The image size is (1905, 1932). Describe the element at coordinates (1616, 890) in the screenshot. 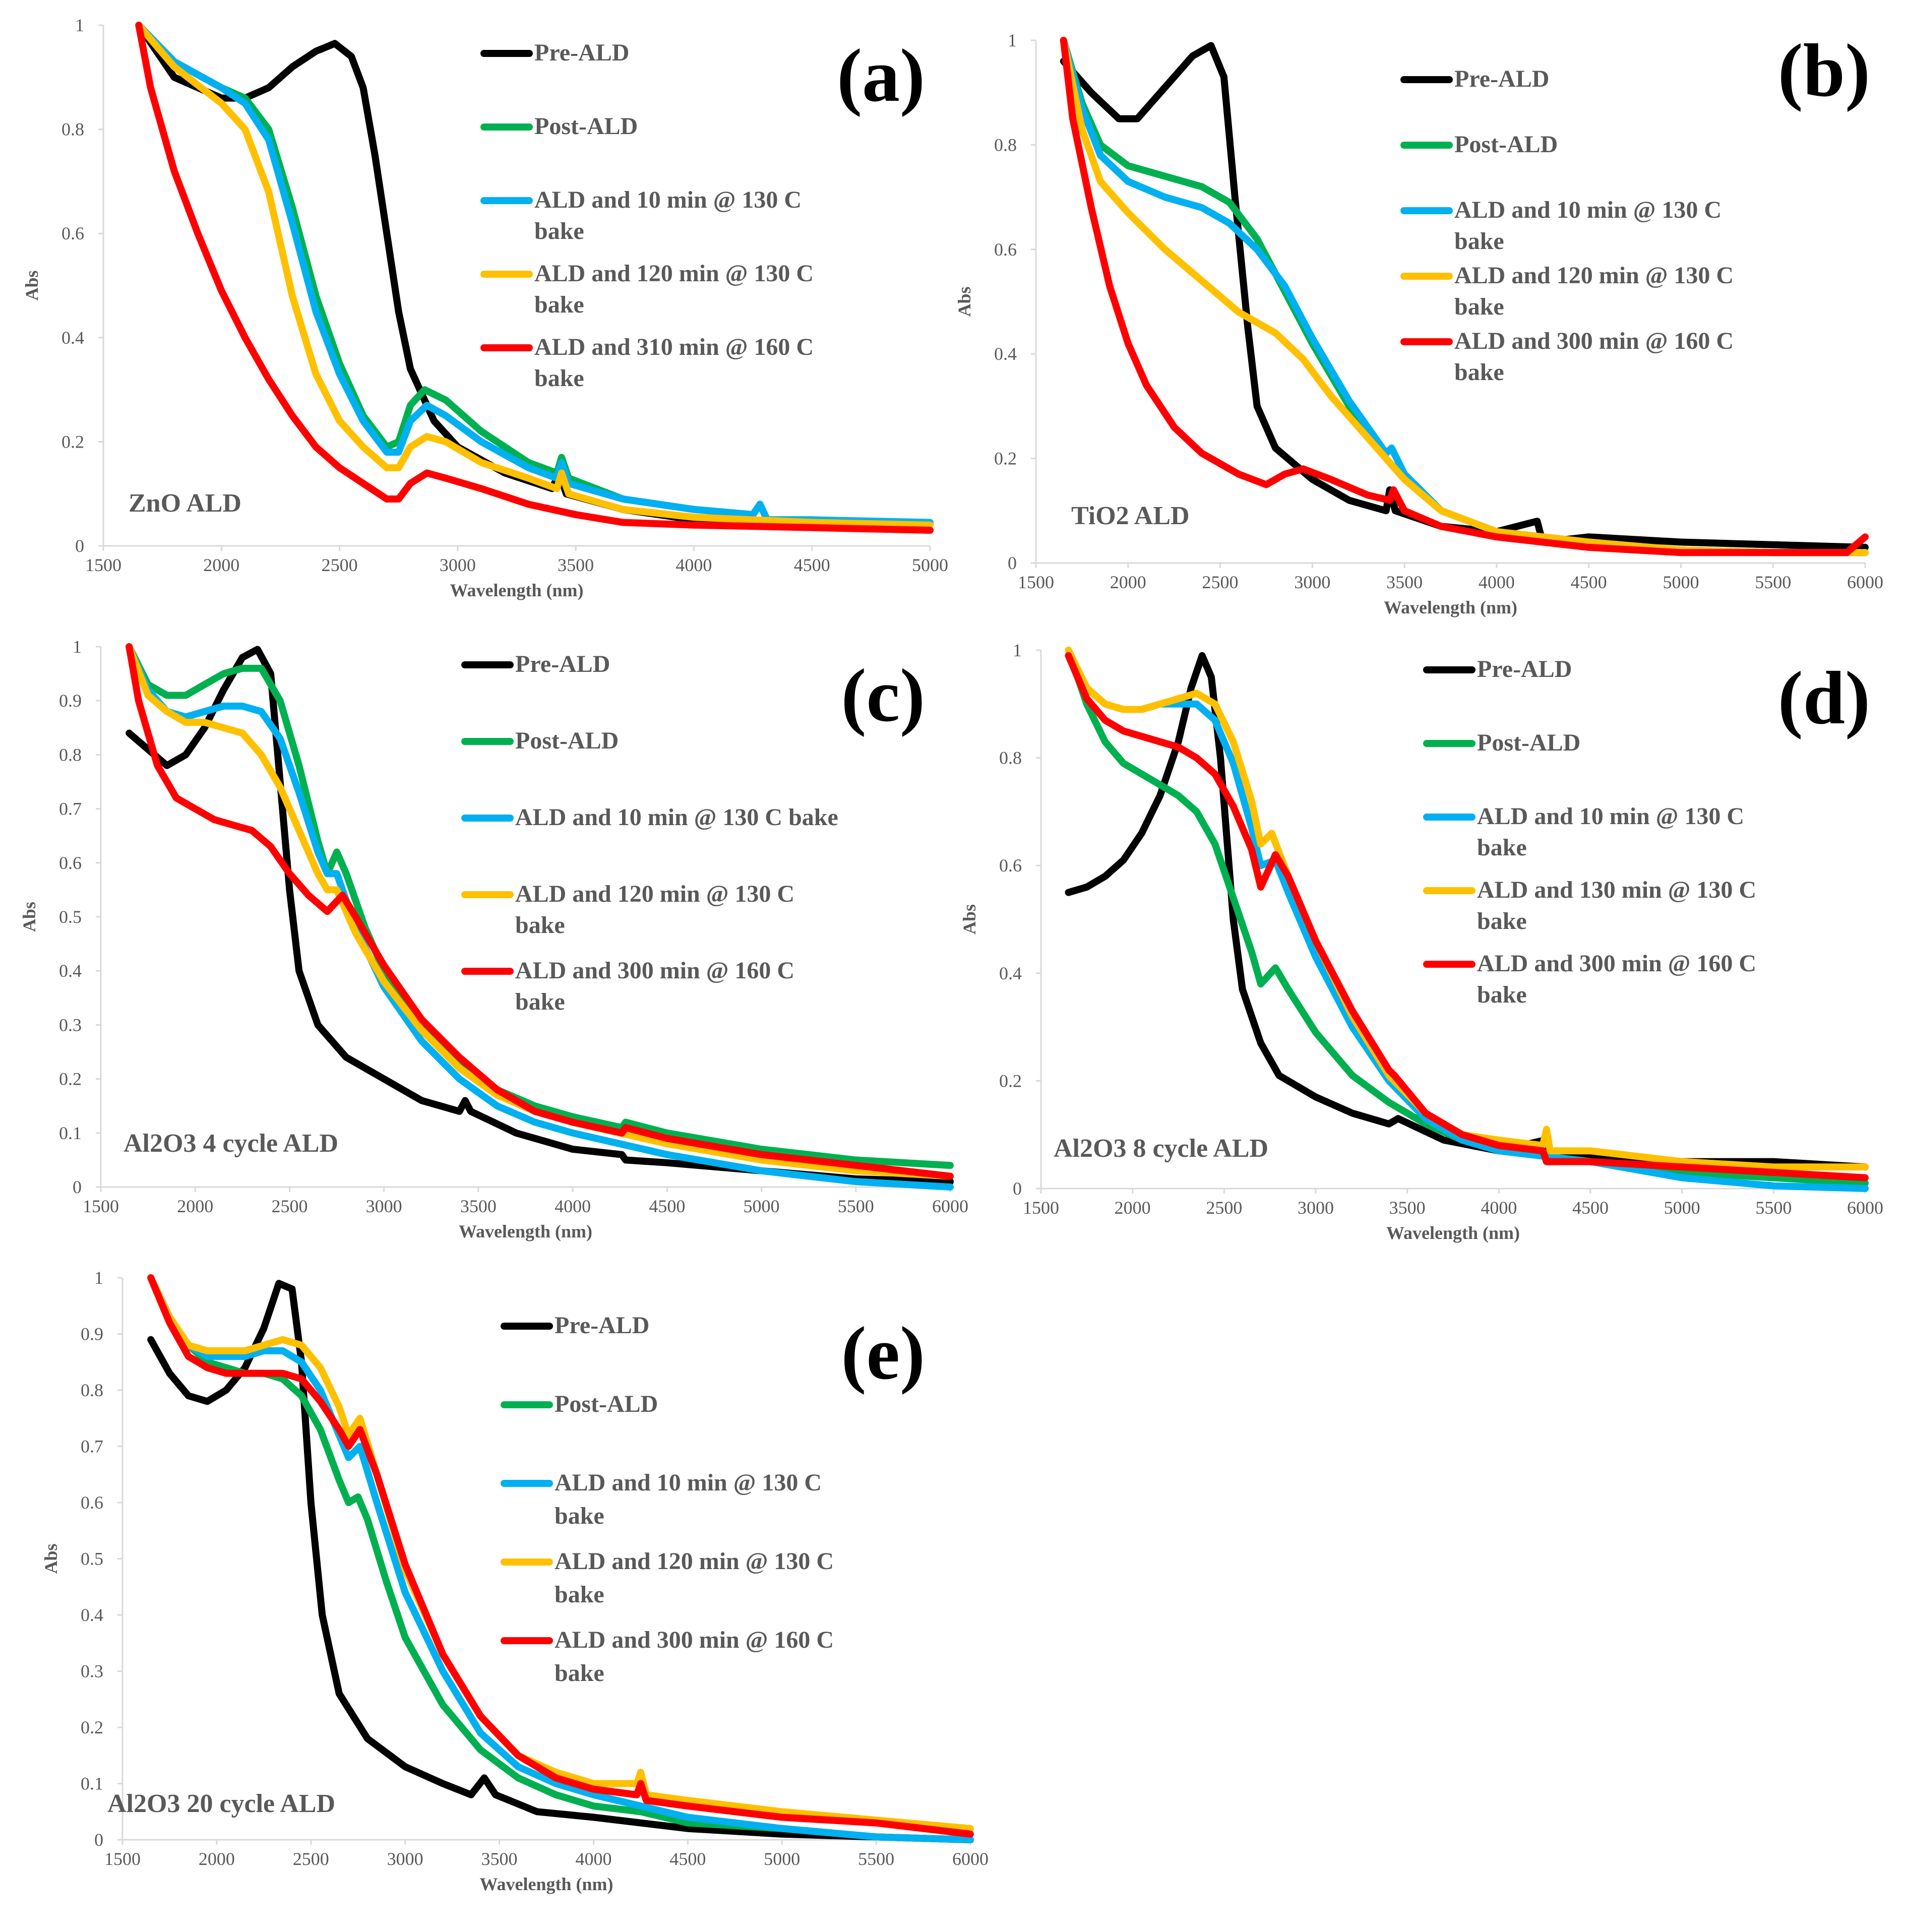

I see `legend-label: ALD and 130 min @ 130 C` at that location.